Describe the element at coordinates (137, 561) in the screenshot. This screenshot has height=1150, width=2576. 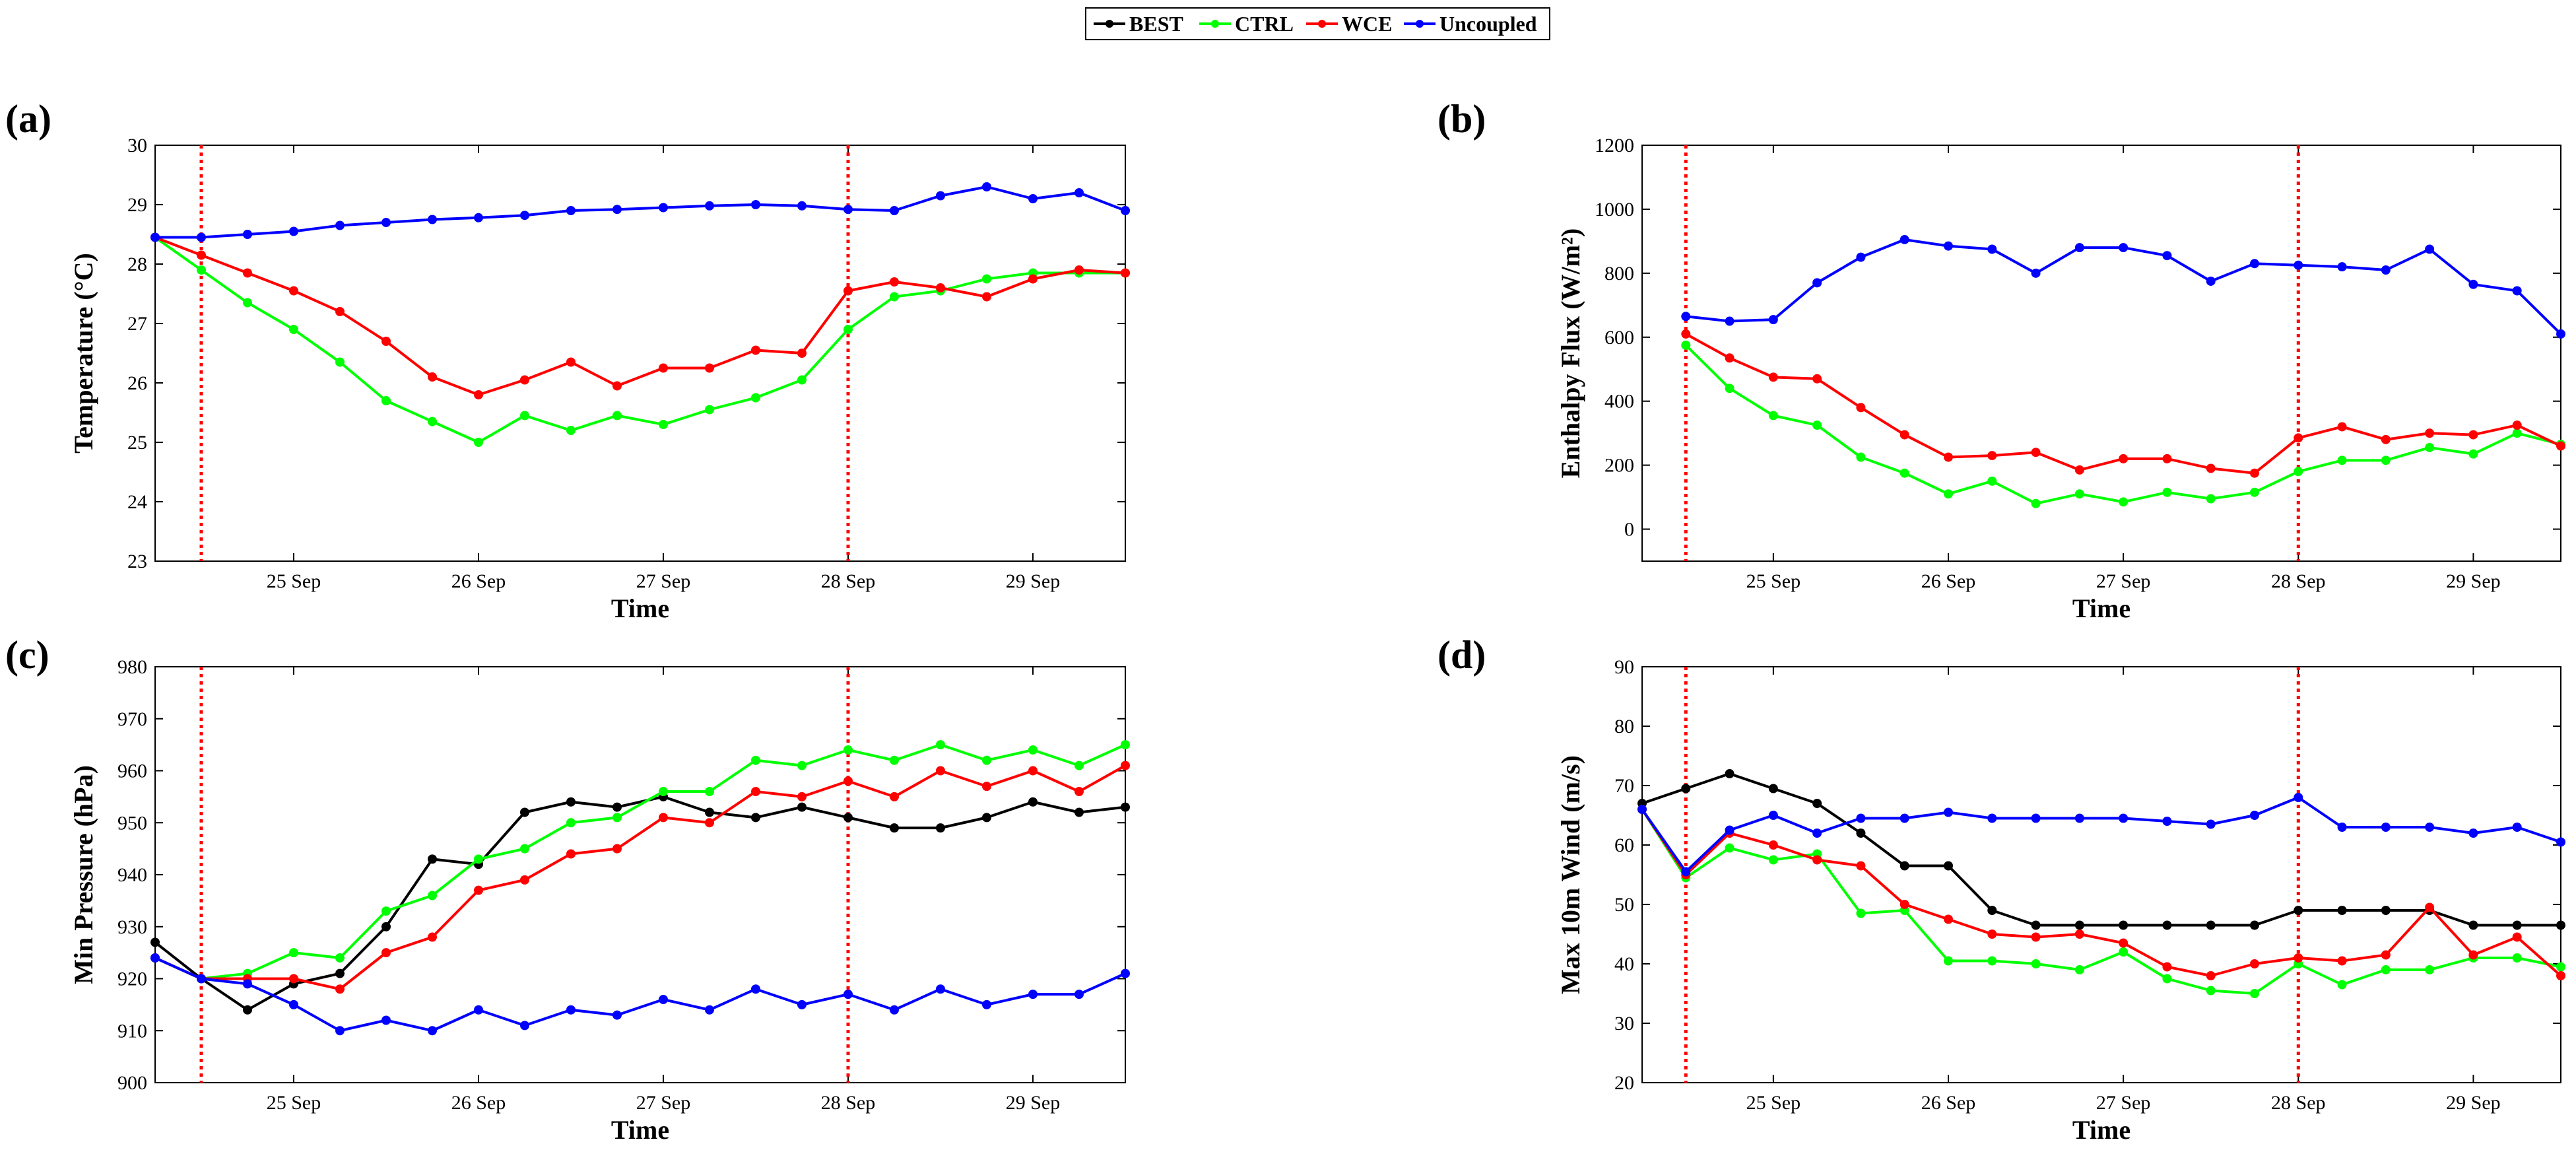
I see `y-tick-label: 23` at that location.